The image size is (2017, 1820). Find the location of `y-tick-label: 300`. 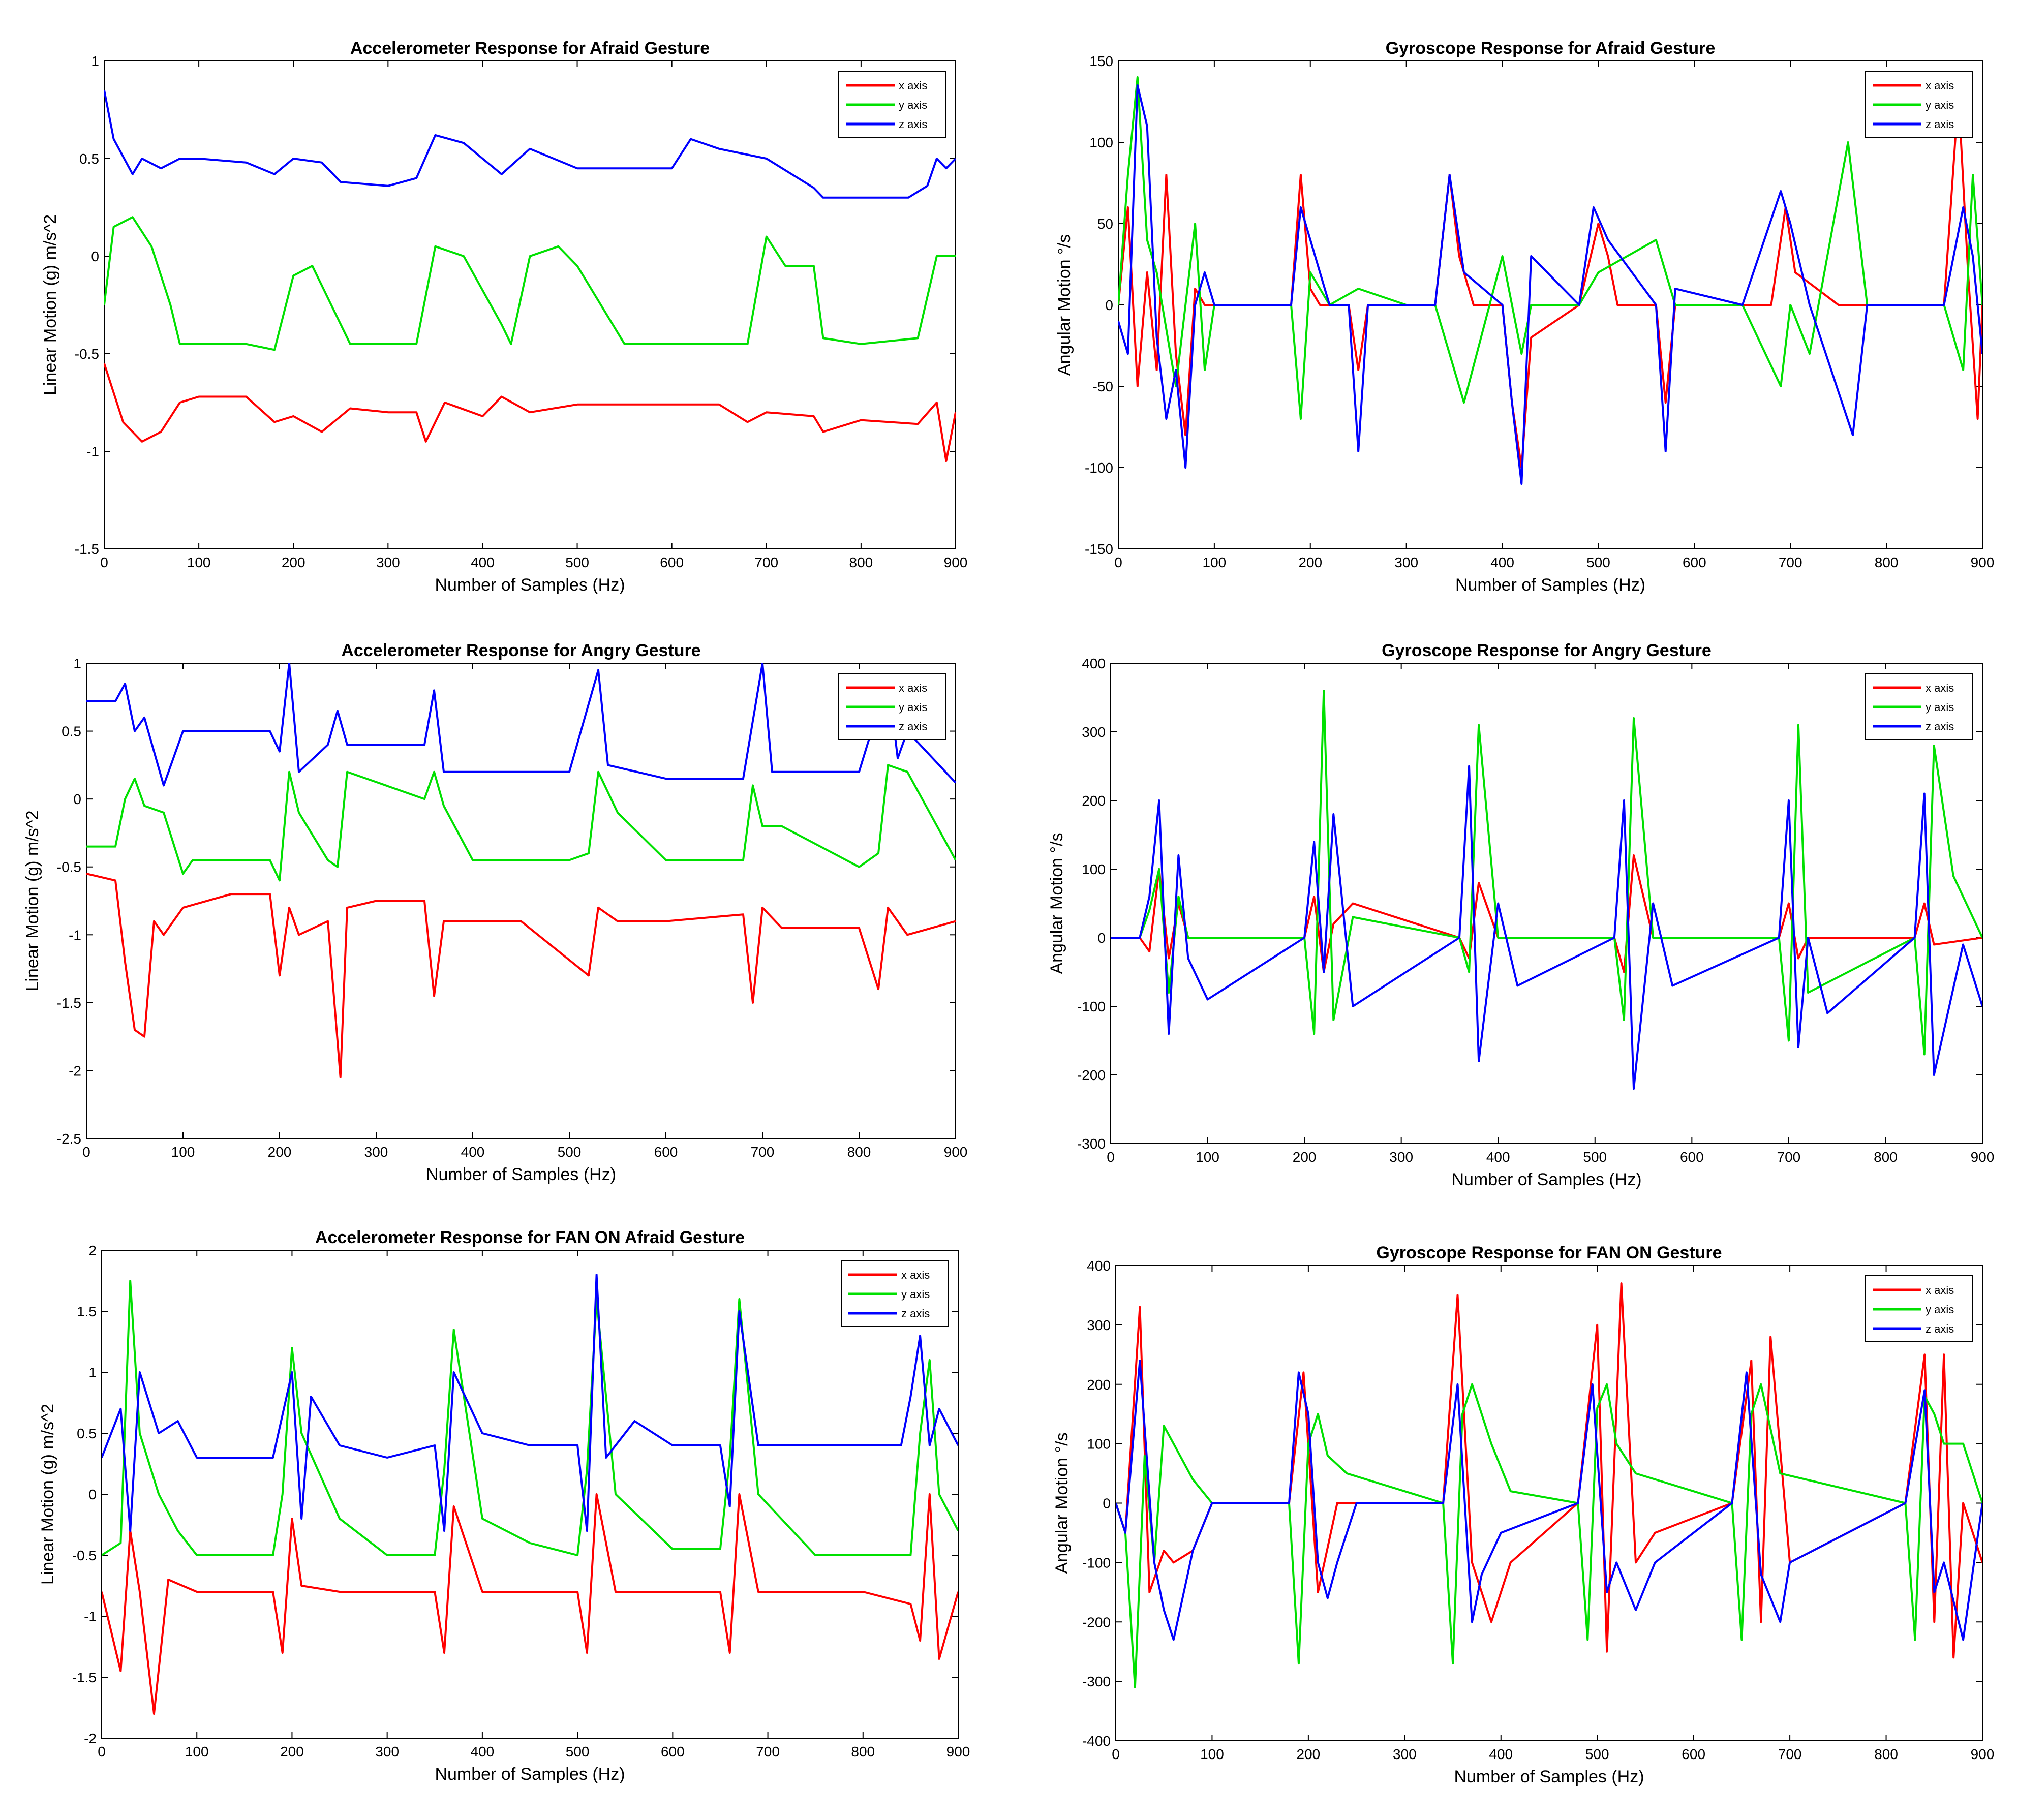

y-tick-label: 300 is located at coordinates (1094, 732).